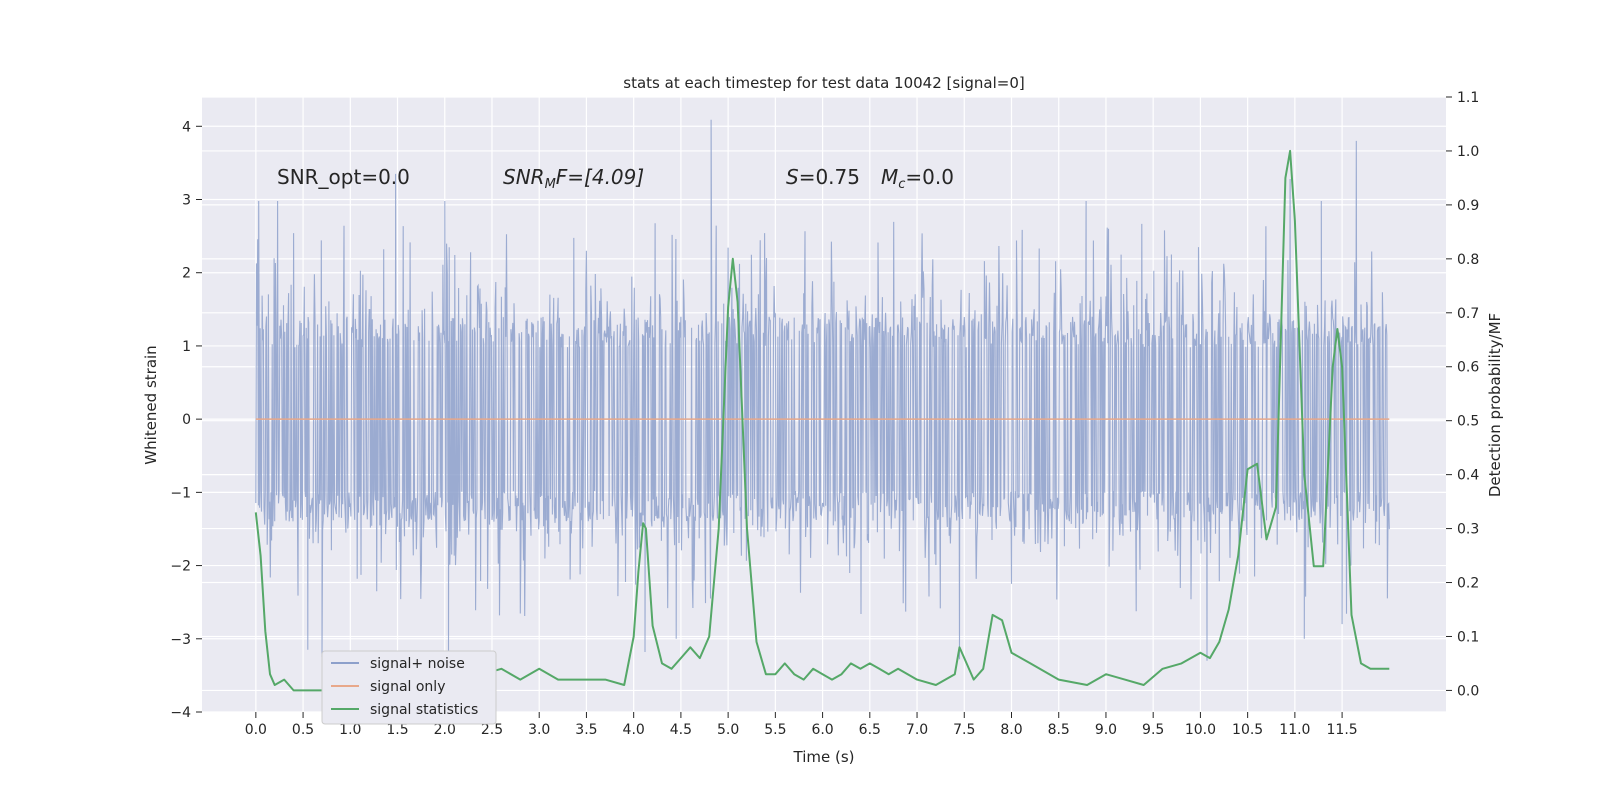  Describe the element at coordinates (775, 730) in the screenshot. I see `x-tick-label: 5.5` at that location.